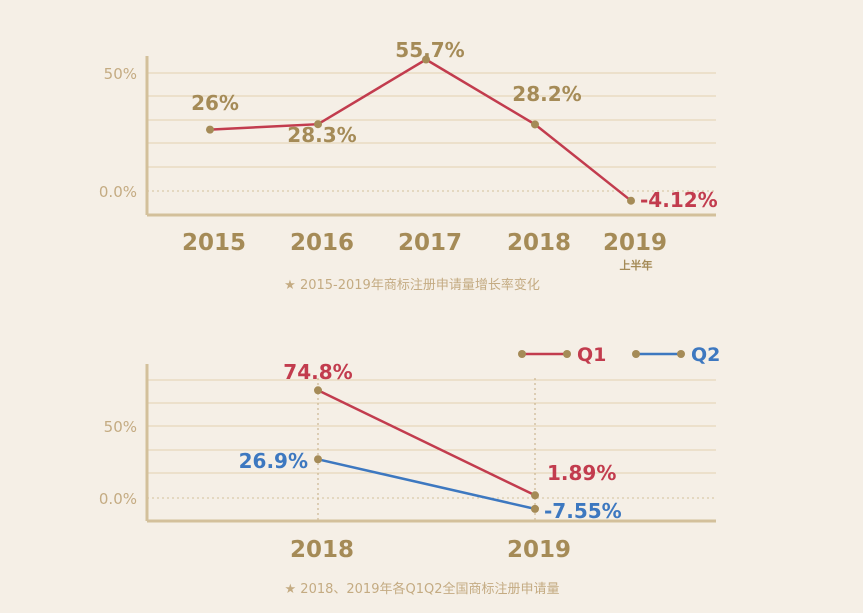 Image resolution: width=863 pixels, height=613 pixels. Describe the element at coordinates (321, 135) in the screenshot. I see `chart1-data-label: 28.3%` at that location.